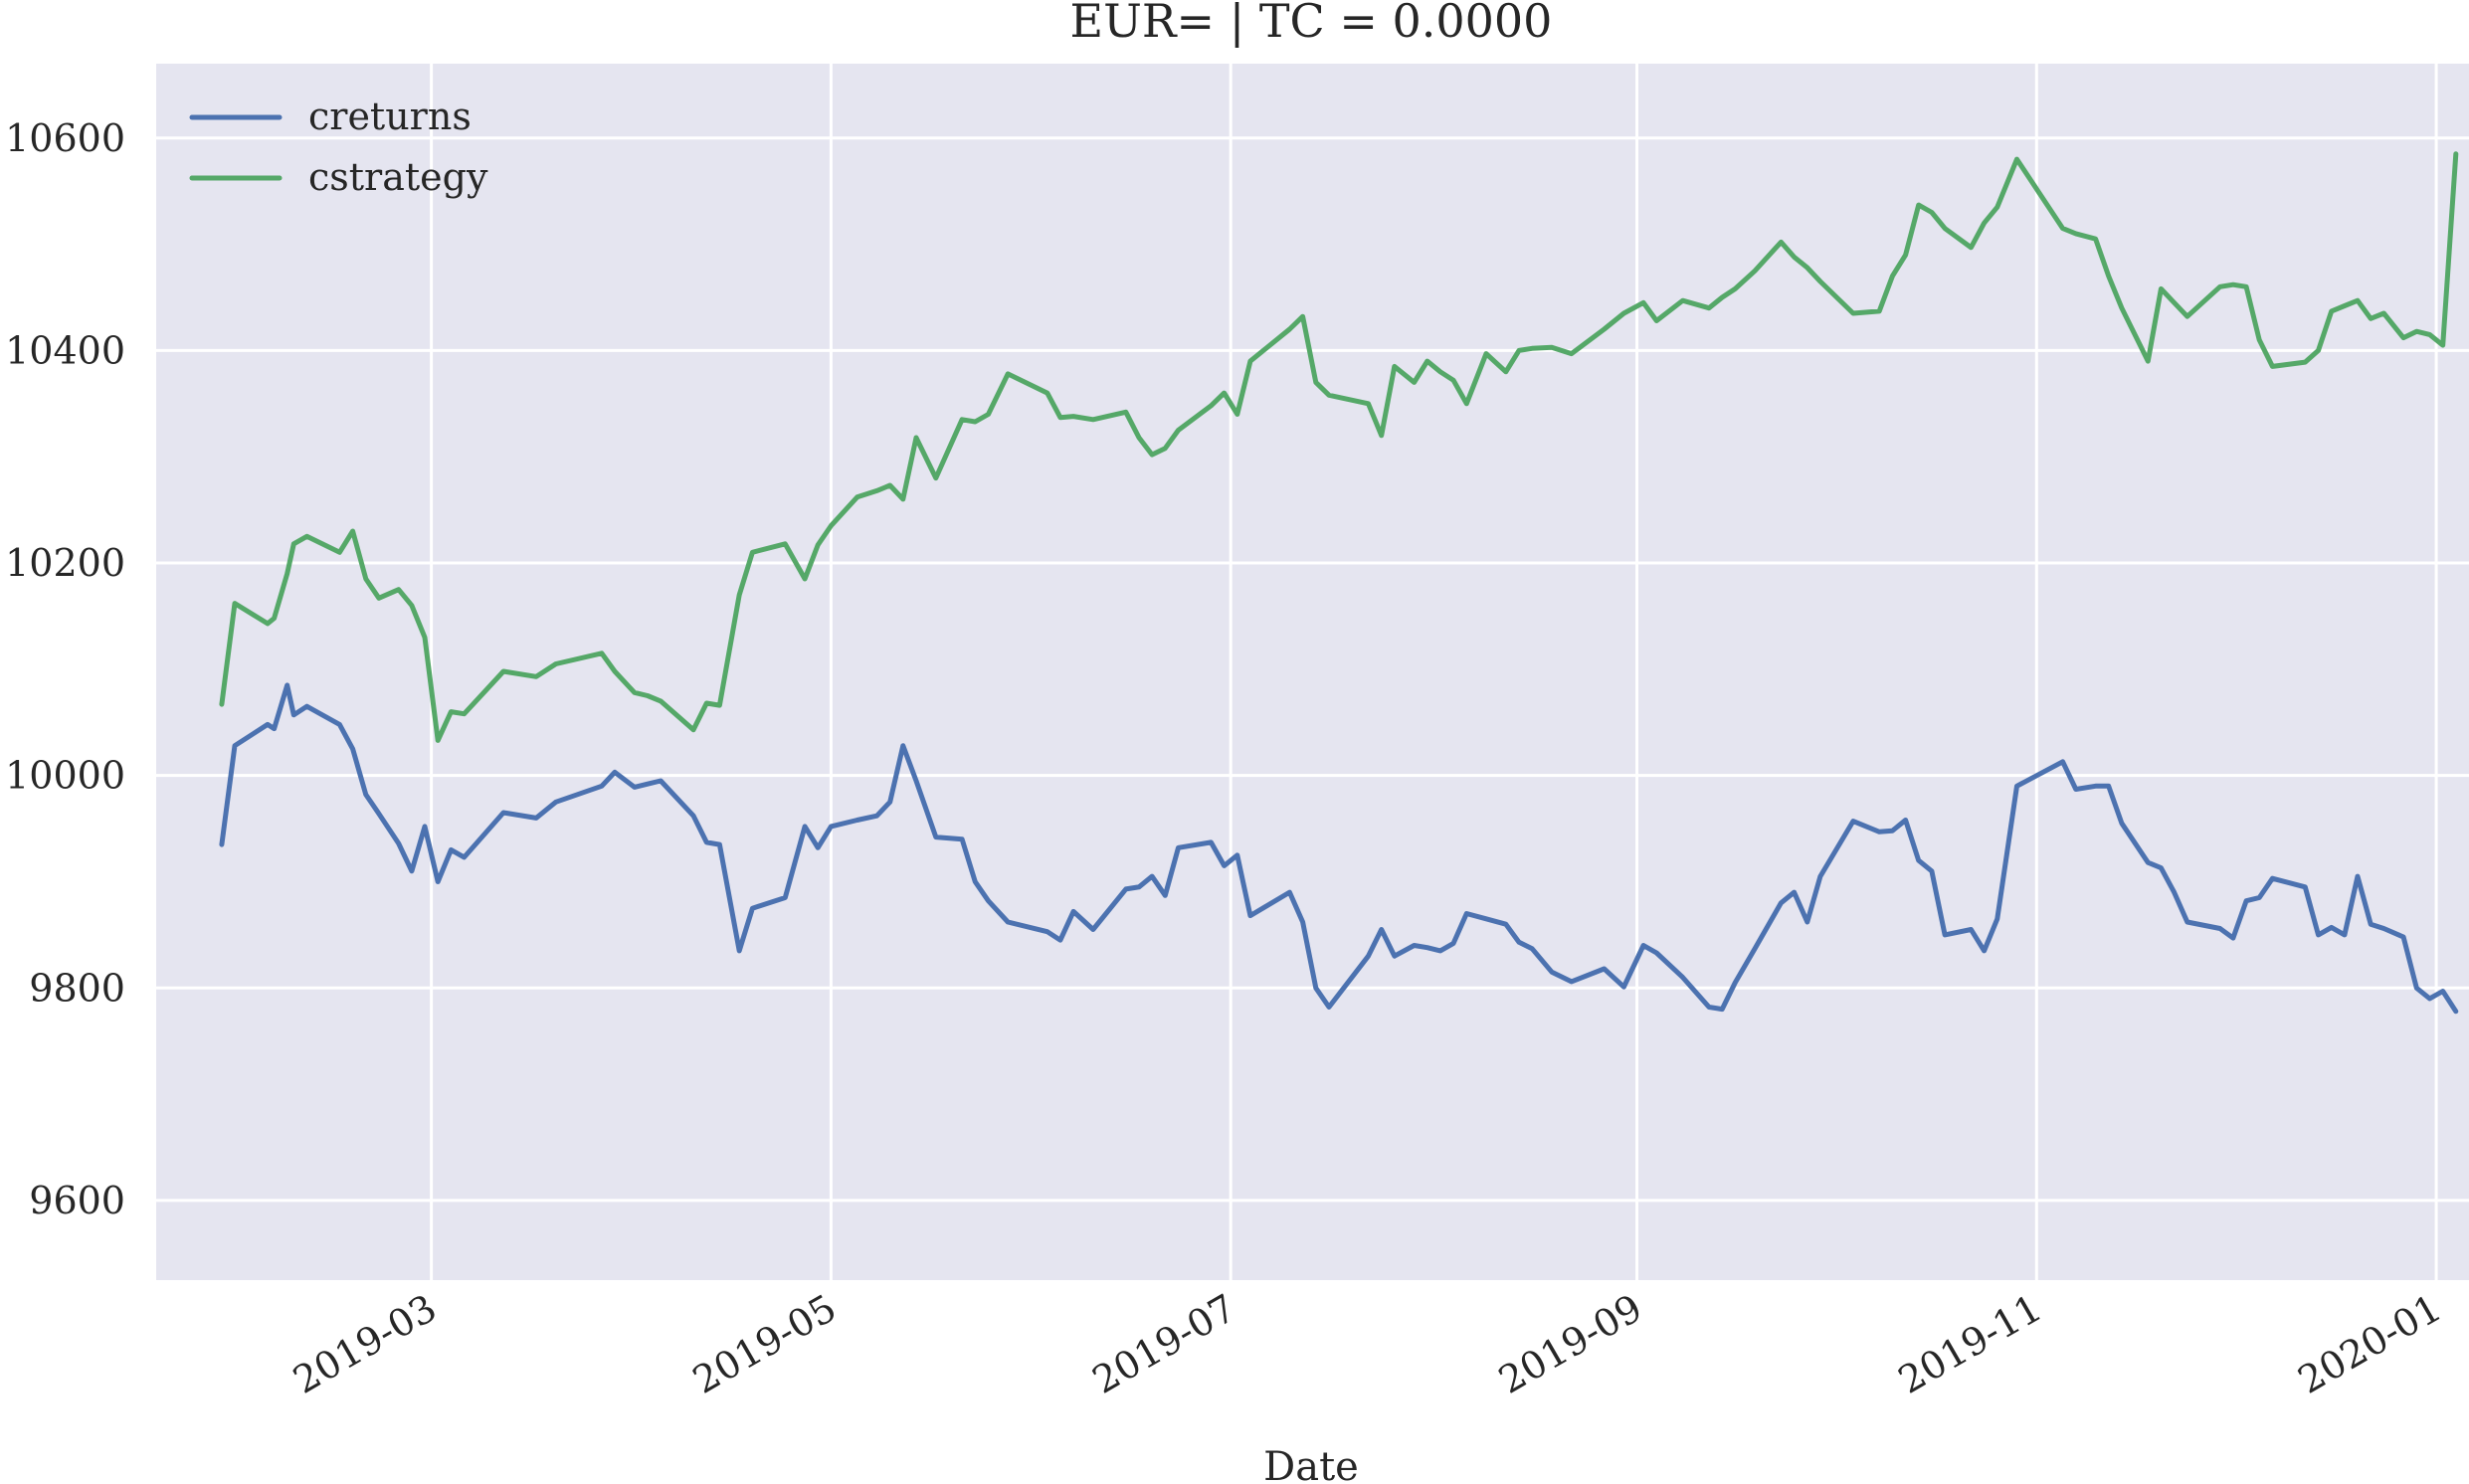  Describe the element at coordinates (1570, 1344) in the screenshot. I see `x-tick-label: 2019-09` at that location.